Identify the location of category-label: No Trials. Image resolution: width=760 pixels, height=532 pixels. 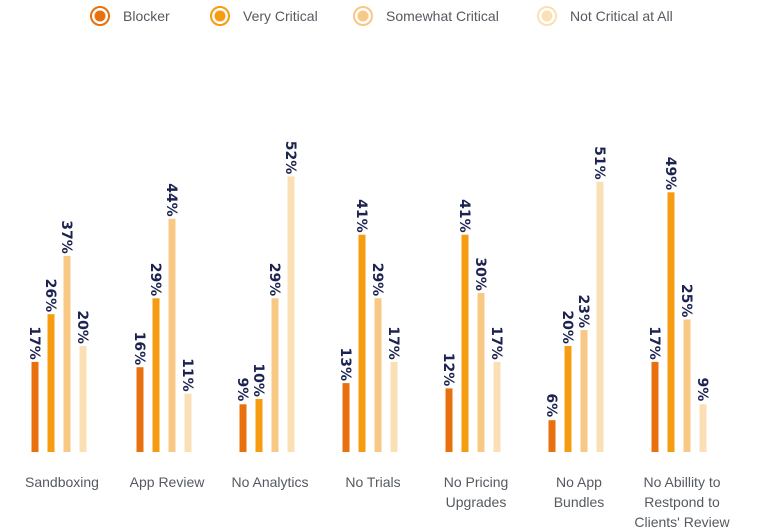
(372, 482).